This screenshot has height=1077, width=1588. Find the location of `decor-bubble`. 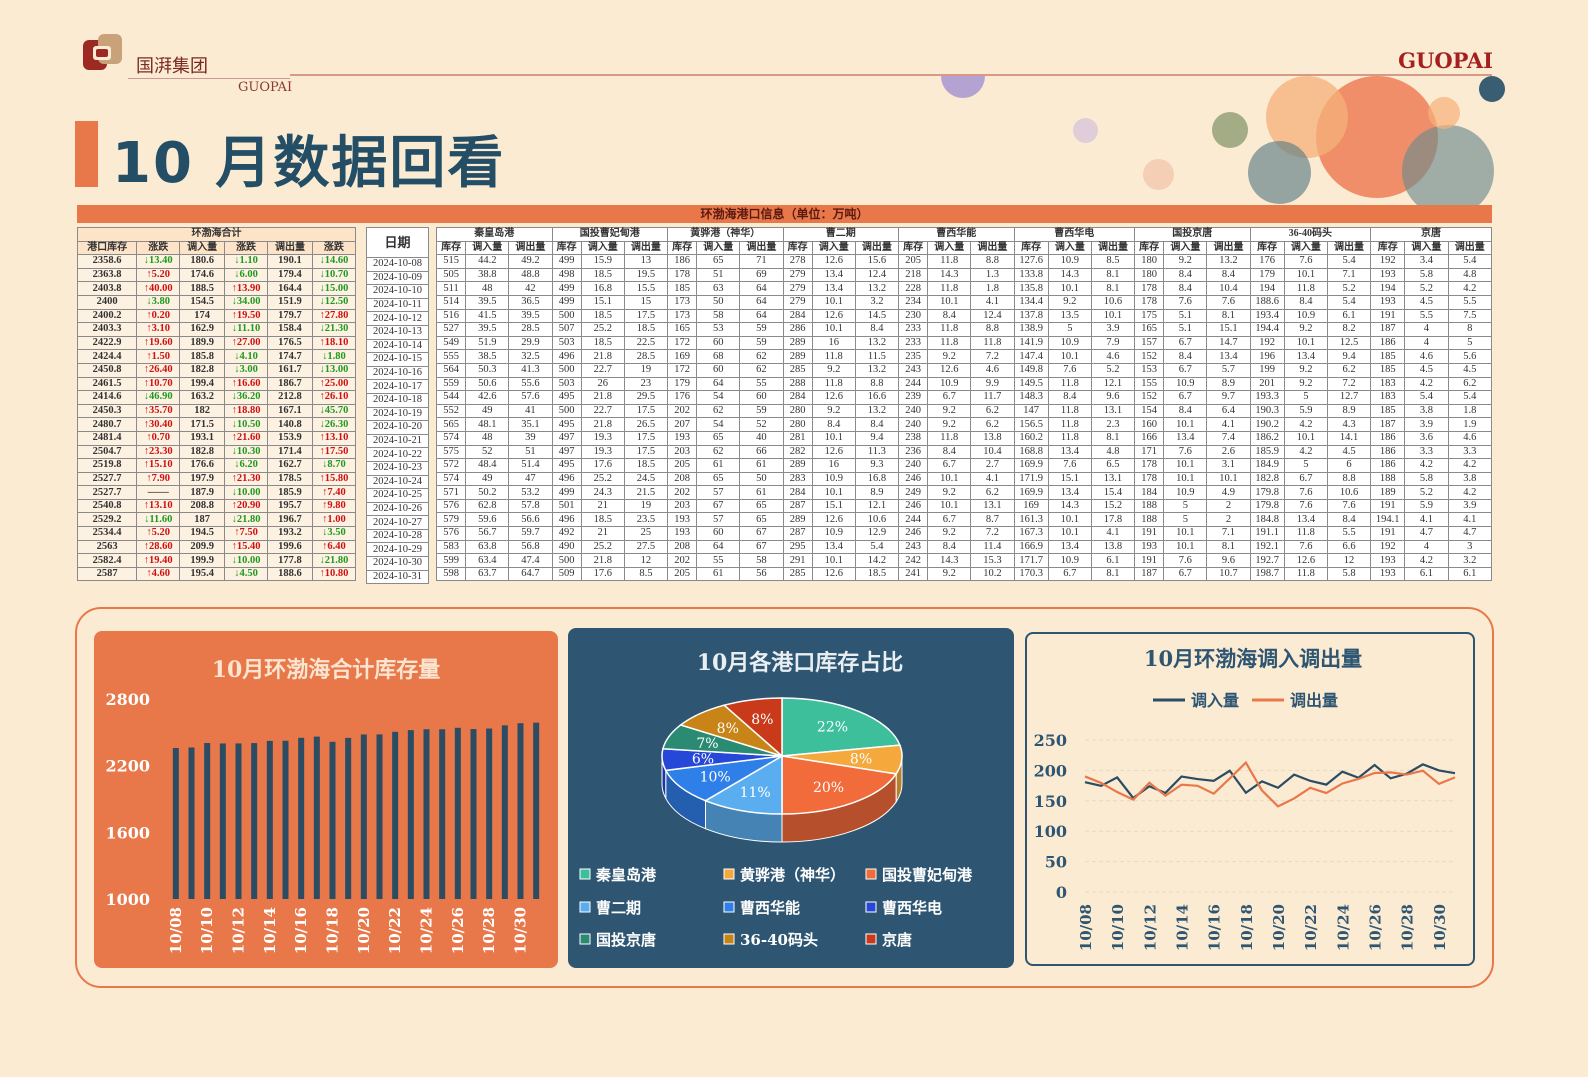

decor-bubble is located at coordinates (1444, 113).